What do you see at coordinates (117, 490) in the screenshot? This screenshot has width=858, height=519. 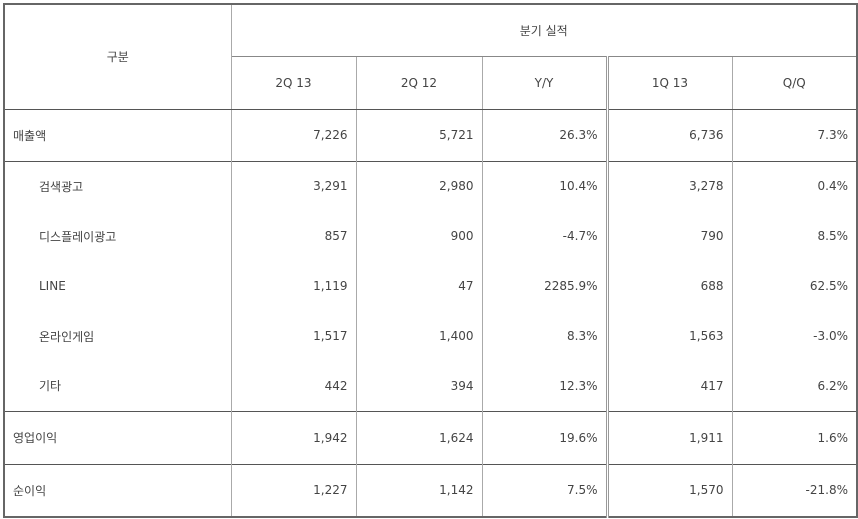 I see `row-label: 순이익` at bounding box center [117, 490].